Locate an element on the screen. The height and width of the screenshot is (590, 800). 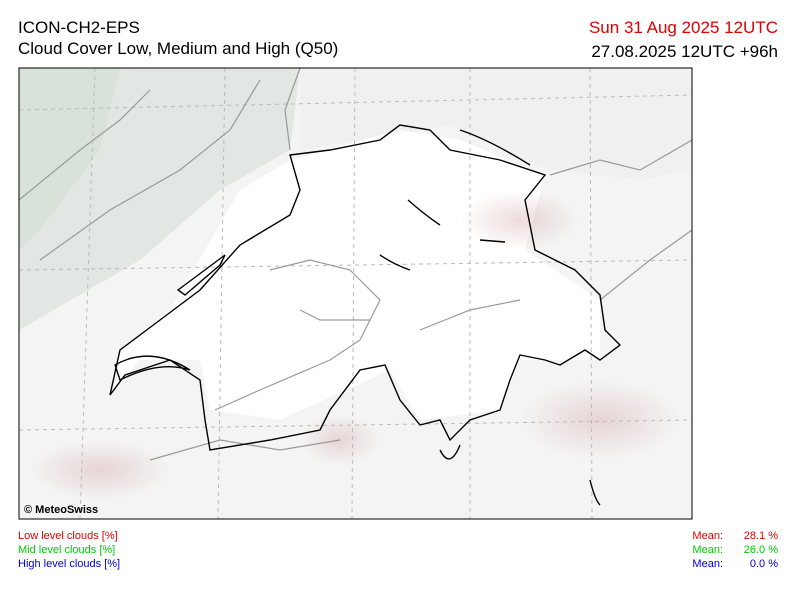
subtitle: Cloud Cover Low, Medium and High (Q50) is located at coordinates (178, 48).